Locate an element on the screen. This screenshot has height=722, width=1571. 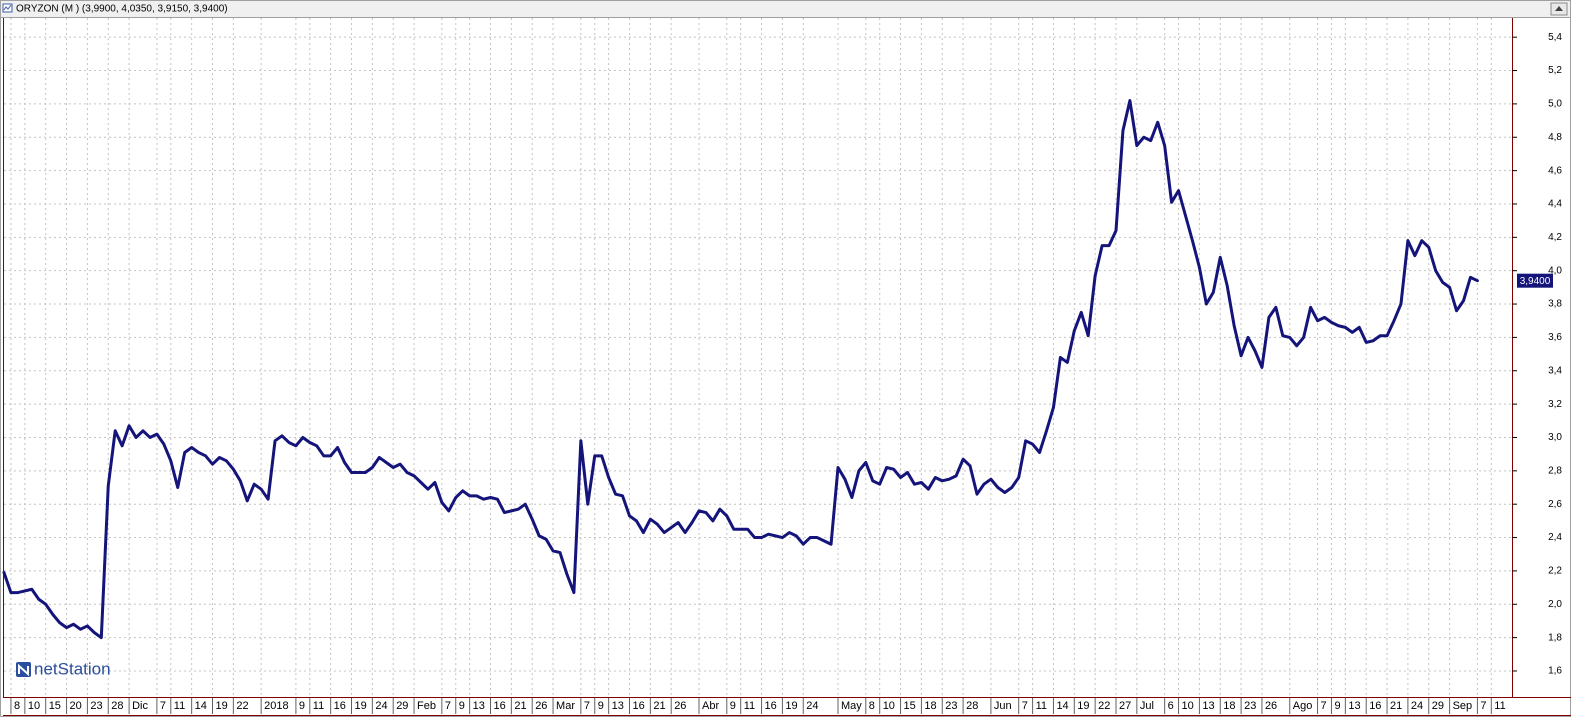
y-tick-label: 4,0 is located at coordinates (1555, 270).